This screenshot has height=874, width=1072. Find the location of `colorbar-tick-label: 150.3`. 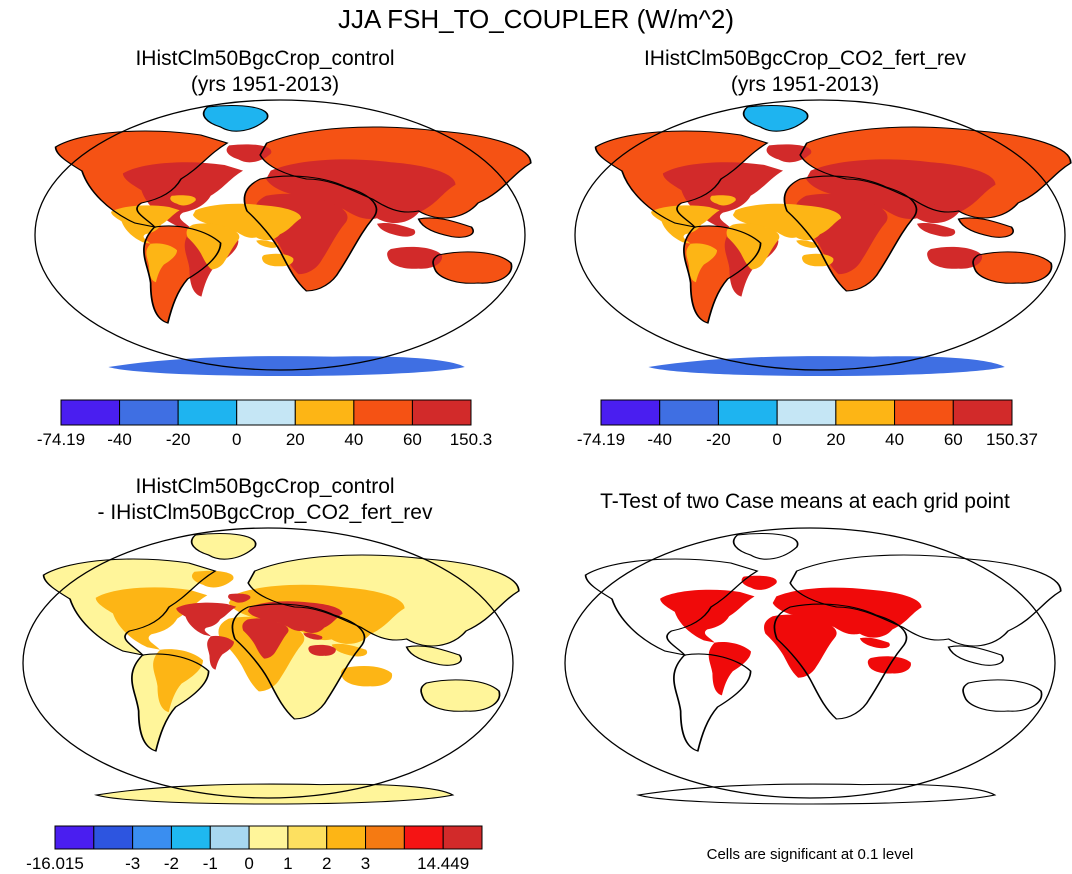

colorbar-tick-label: 150.3 is located at coordinates (471, 439).